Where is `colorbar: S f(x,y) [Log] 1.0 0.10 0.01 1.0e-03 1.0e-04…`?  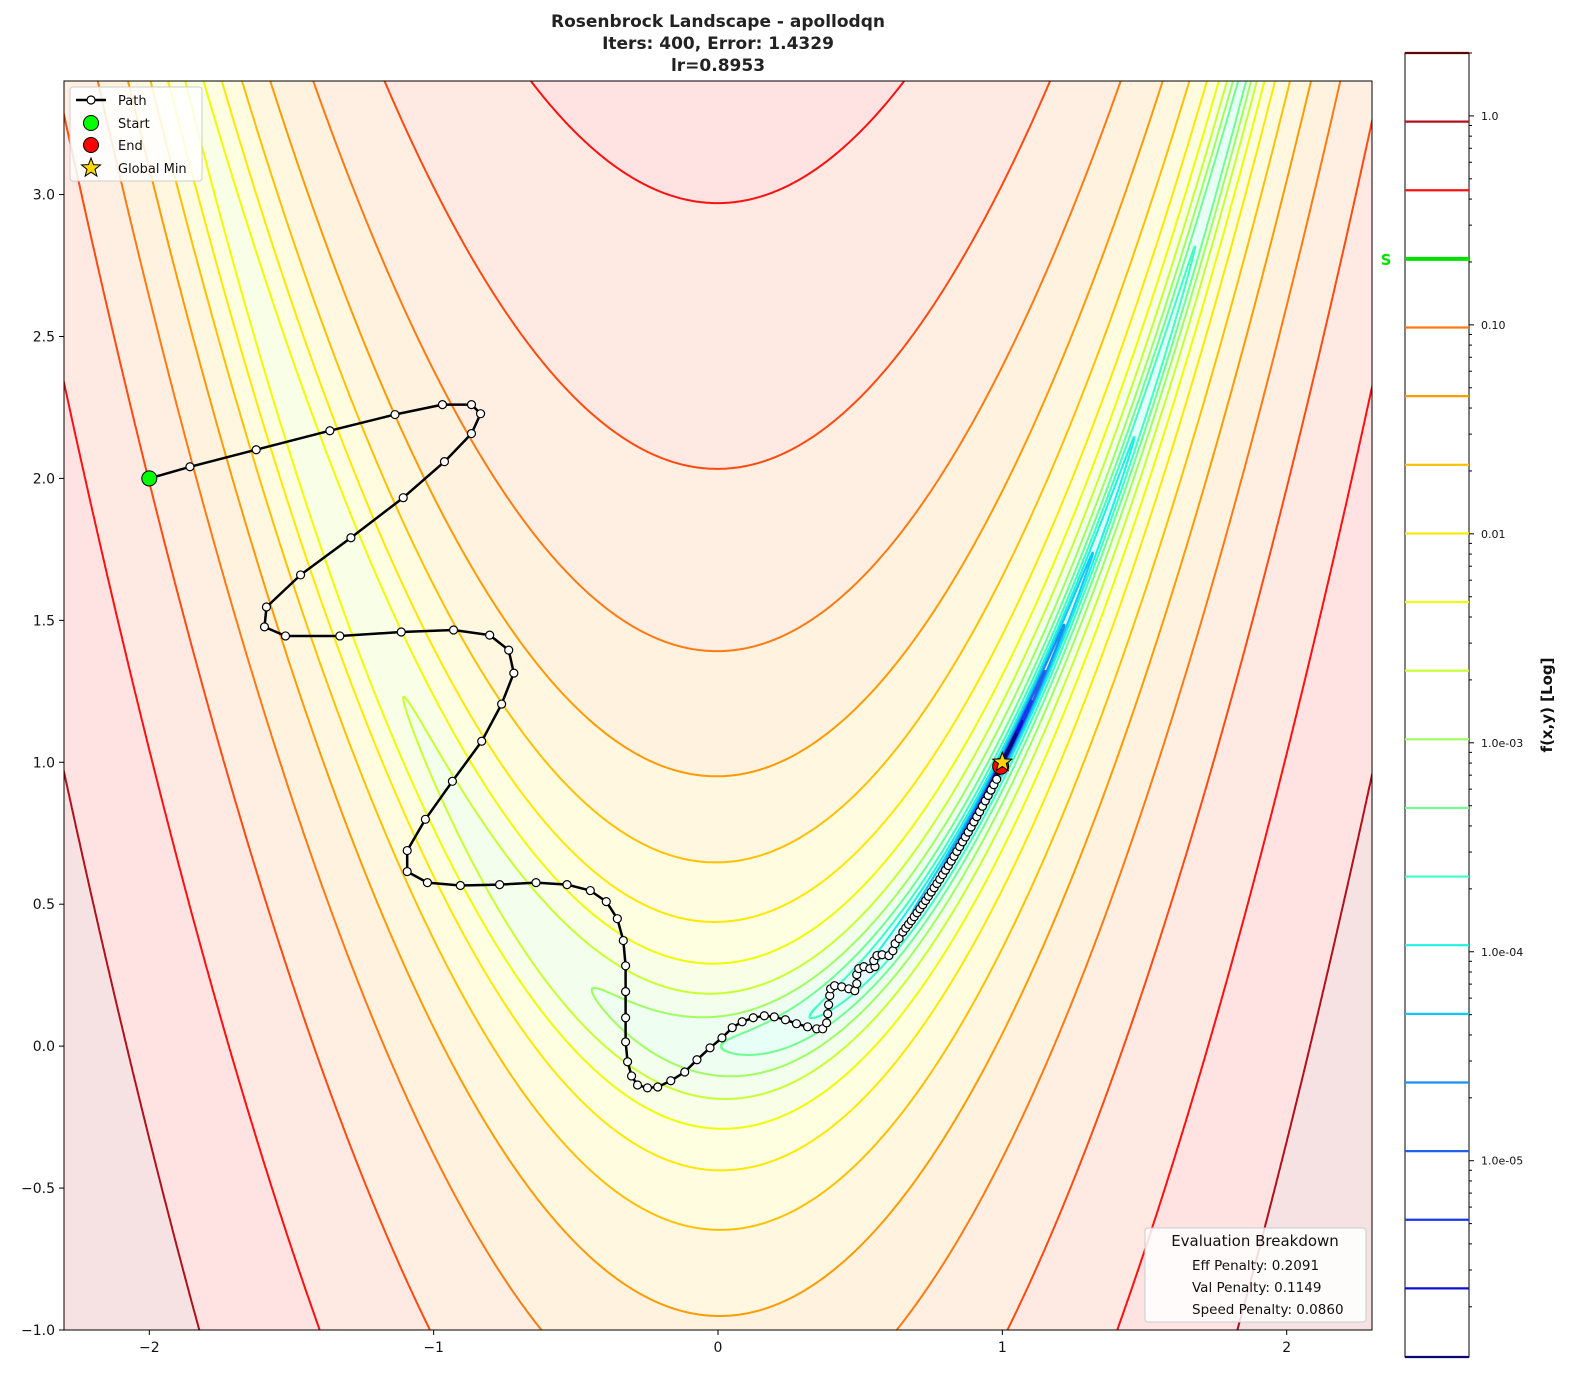
colorbar: S f(x,y) [Log] 1.0 0.10 0.01 1.0e-03 1.0e-04… is located at coordinates (1468, 705).